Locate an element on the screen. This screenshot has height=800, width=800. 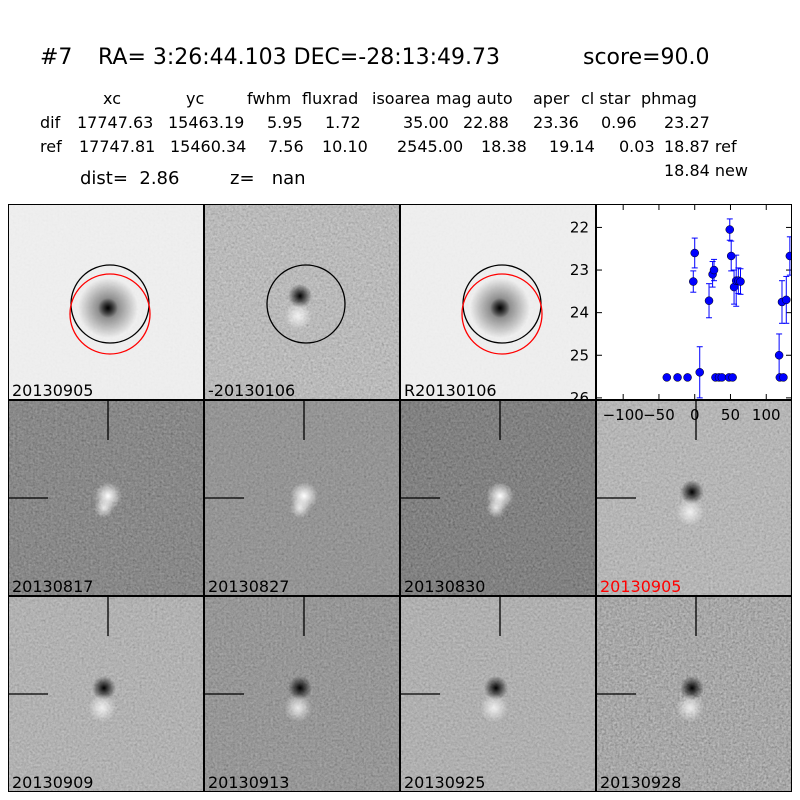
panel-label: 20130817 is located at coordinates (52, 586).